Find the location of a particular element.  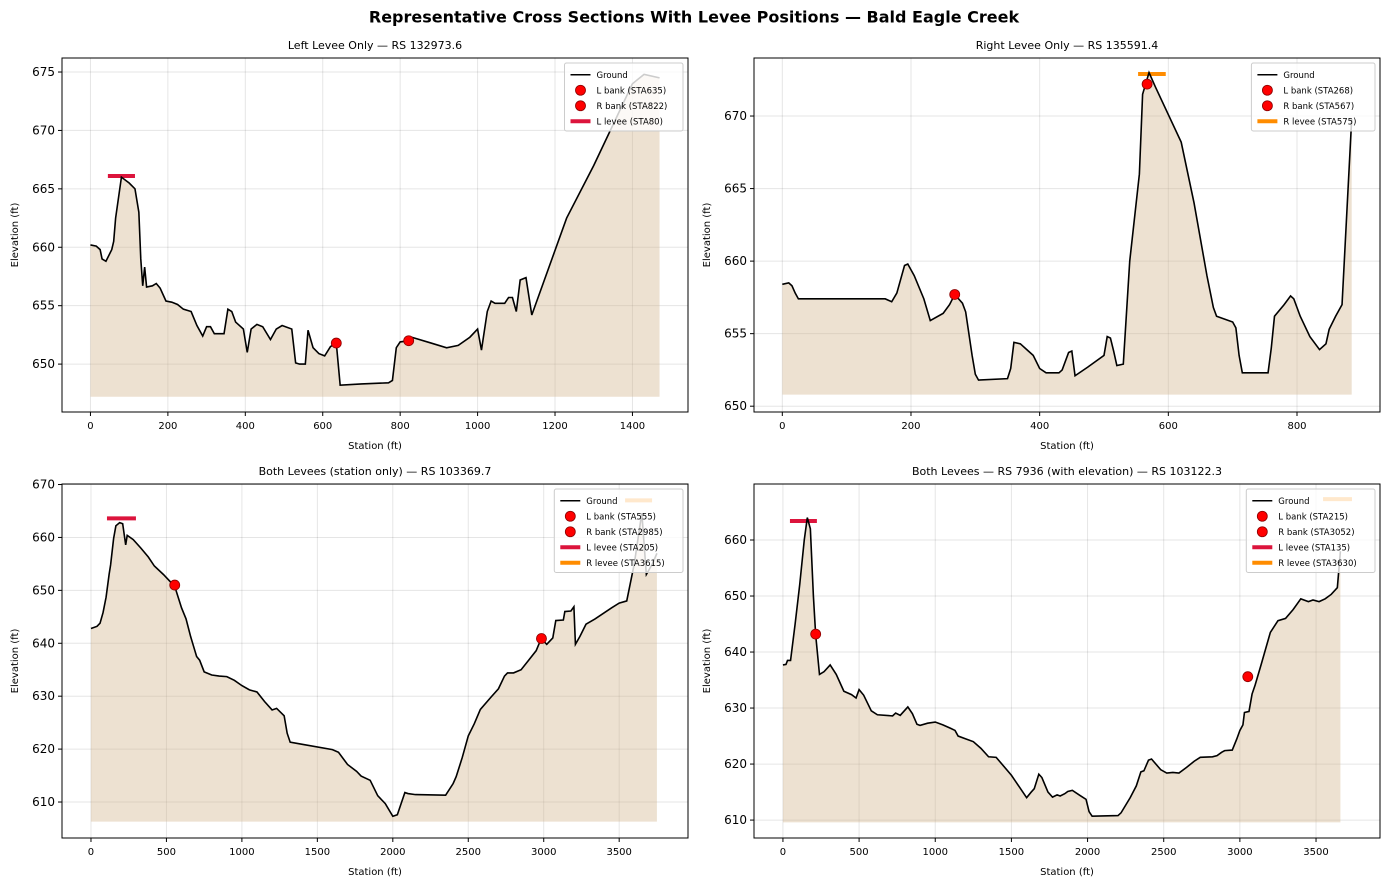

x-tick-label: 1200 is located at coordinates (554, 426).